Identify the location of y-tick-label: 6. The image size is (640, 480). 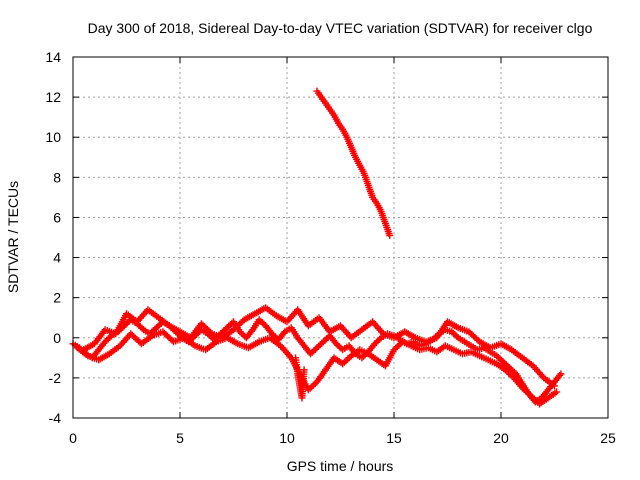
(57, 217).